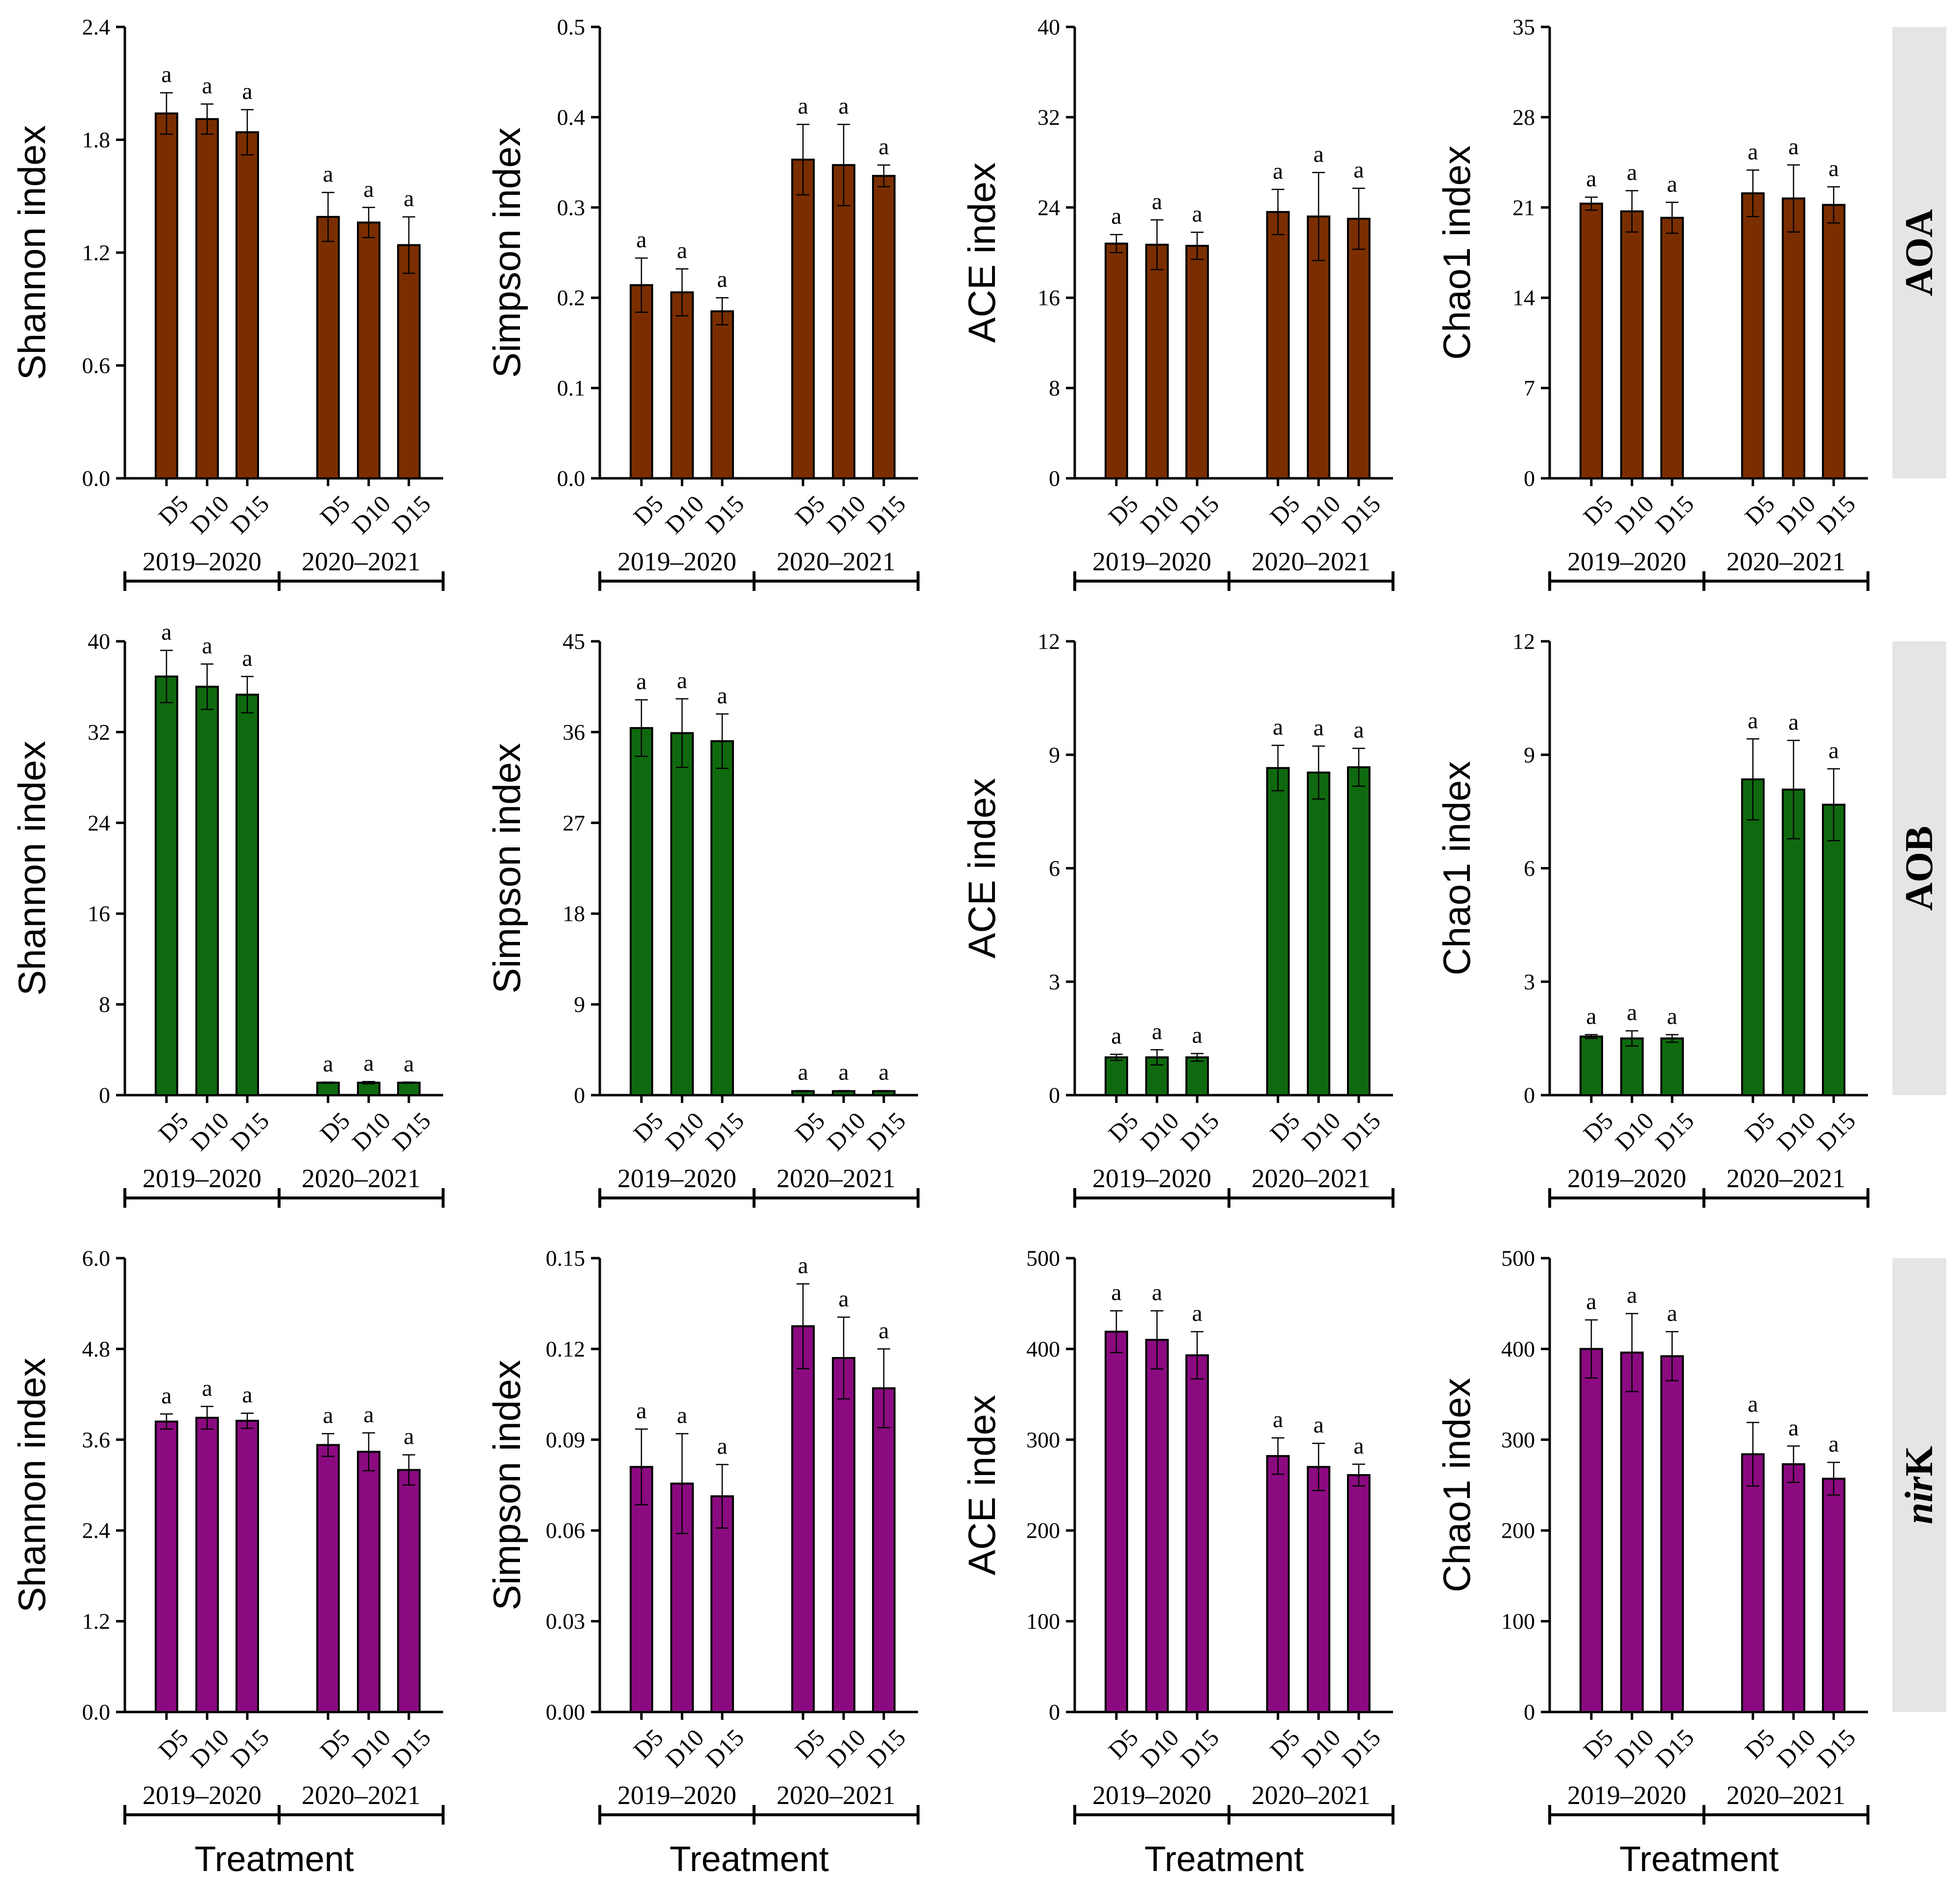 The image size is (1960, 1899). Describe the element at coordinates (1049, 298) in the screenshot. I see `y-tick-label: 16` at that location.